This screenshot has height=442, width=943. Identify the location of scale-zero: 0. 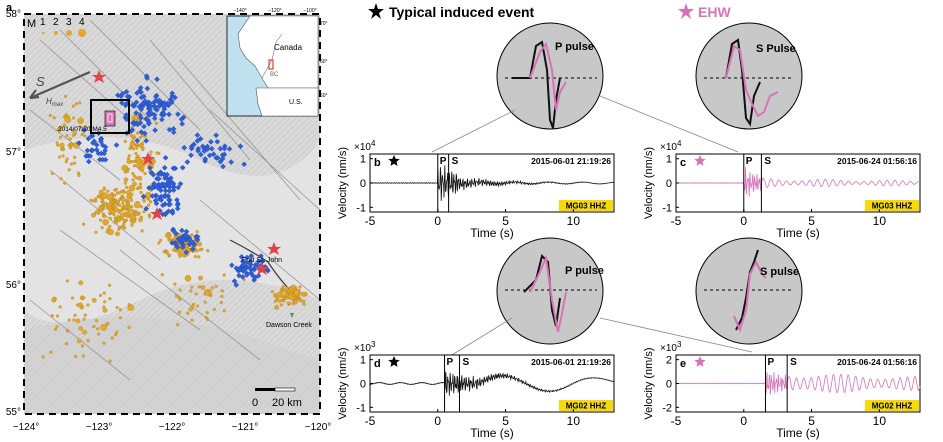
(255, 403).